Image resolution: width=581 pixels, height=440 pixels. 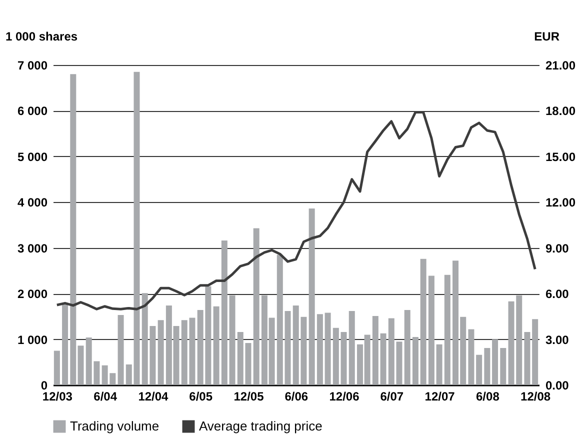 What do you see at coordinates (57, 397) in the screenshot?
I see `x-tick-label: 12/03` at bounding box center [57, 397].